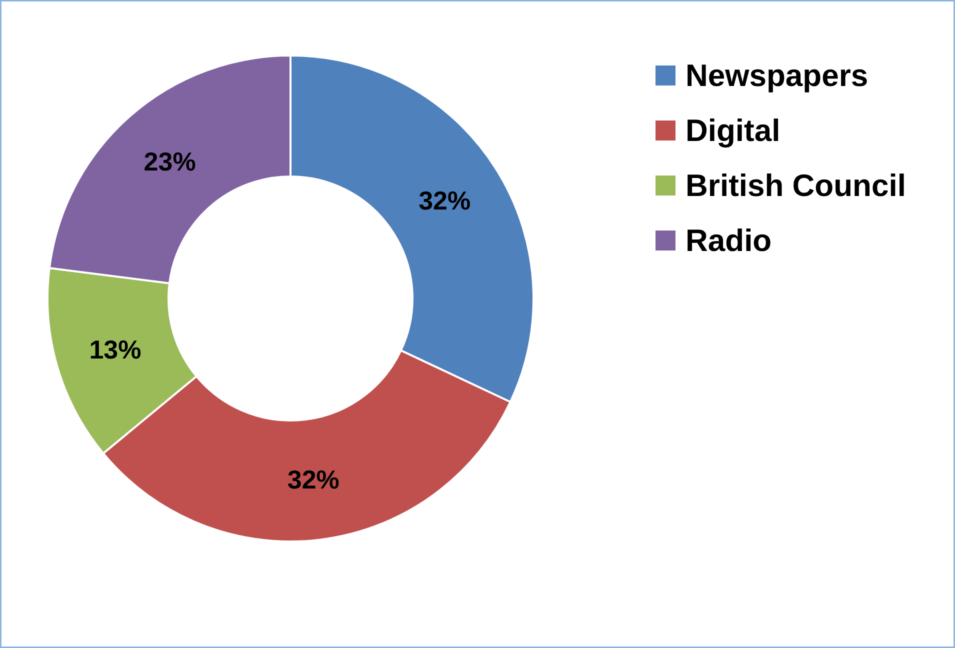 This screenshot has height=648, width=955. Describe the element at coordinates (733, 130) in the screenshot. I see `legend-label: Digital` at that location.